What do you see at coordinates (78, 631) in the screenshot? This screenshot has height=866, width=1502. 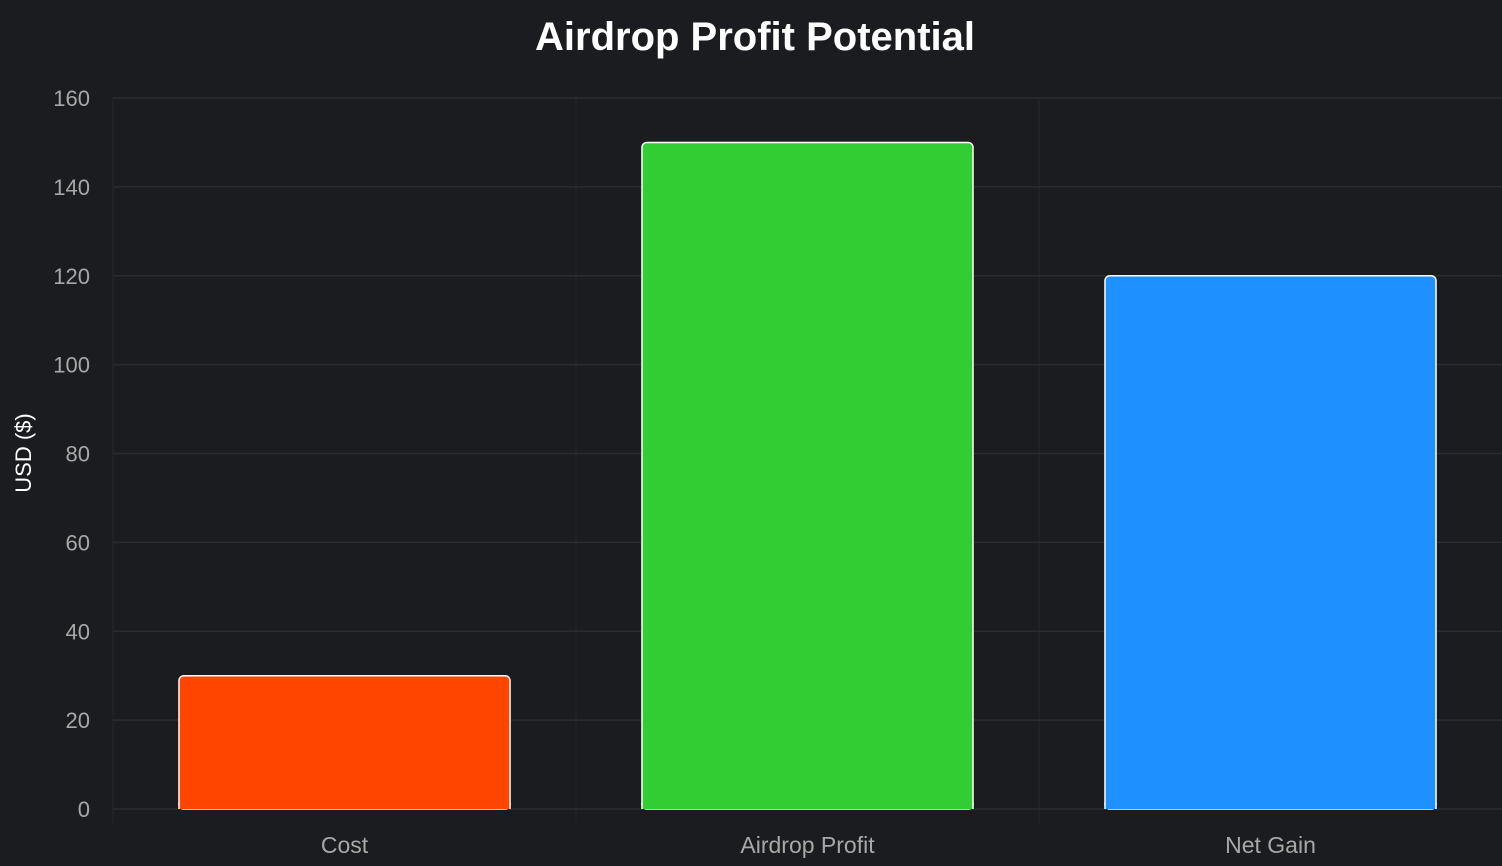 I see `y-tick-label: 40` at bounding box center [78, 631].